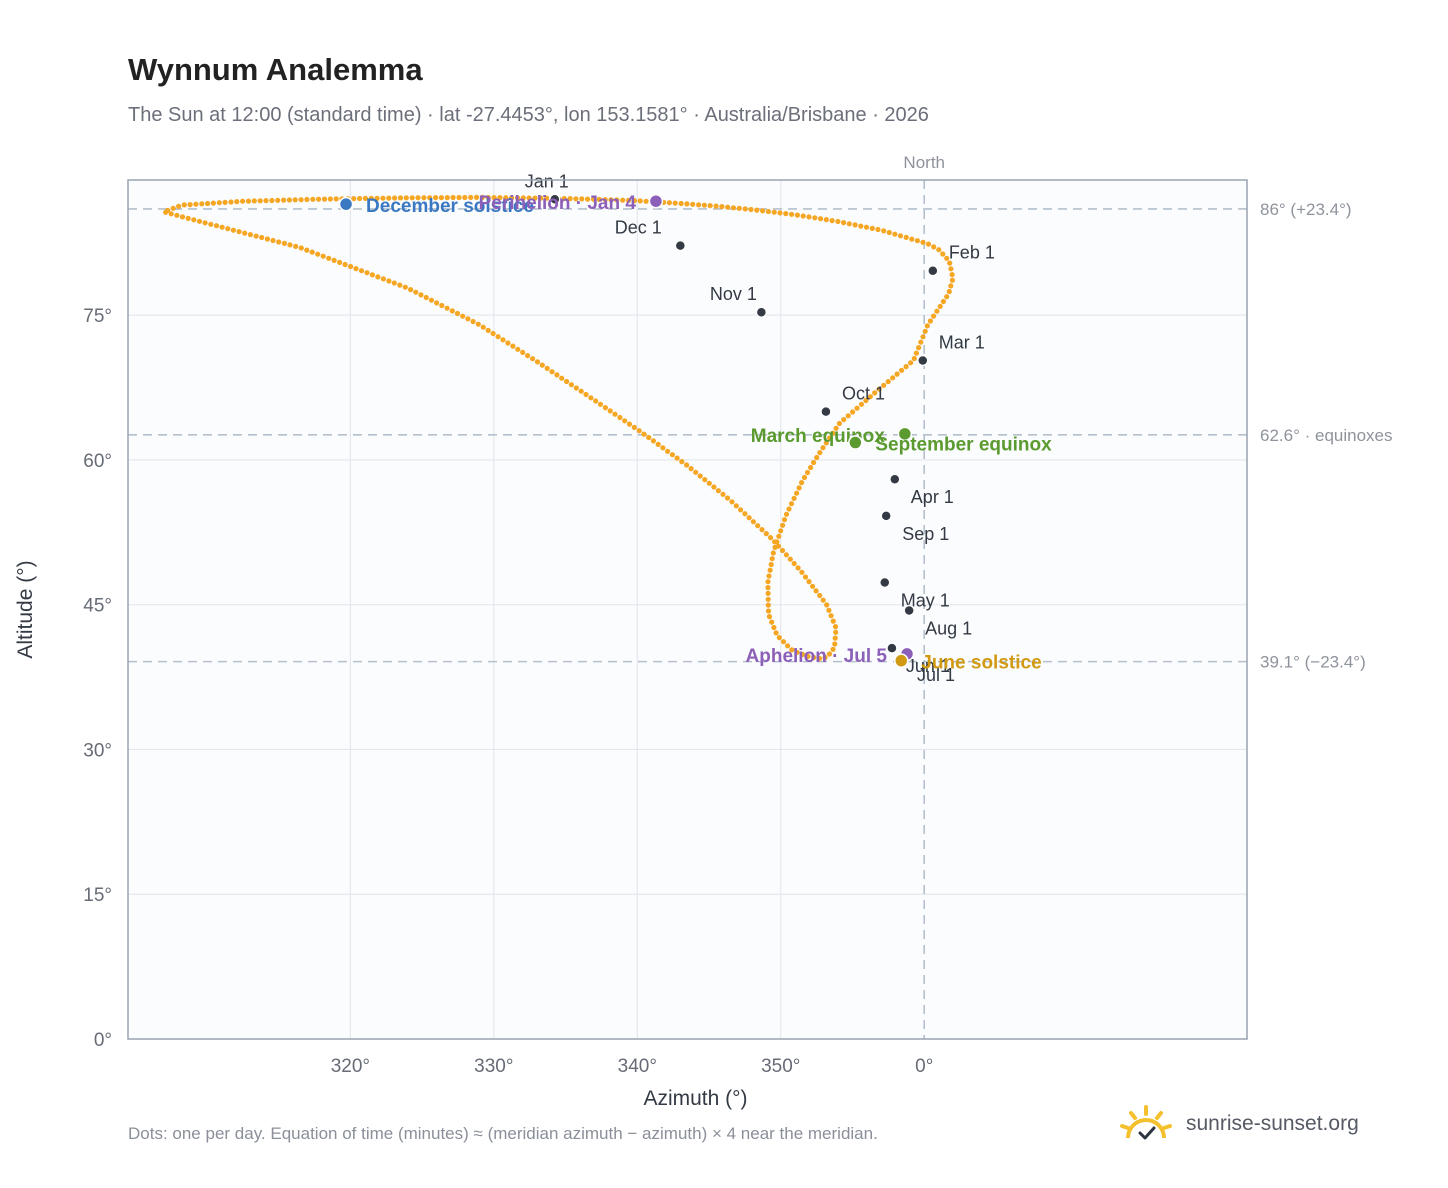 The image size is (1448, 1188). What do you see at coordinates (924, 1066) in the screenshot?
I see `x-tick-label: 0°` at bounding box center [924, 1066].